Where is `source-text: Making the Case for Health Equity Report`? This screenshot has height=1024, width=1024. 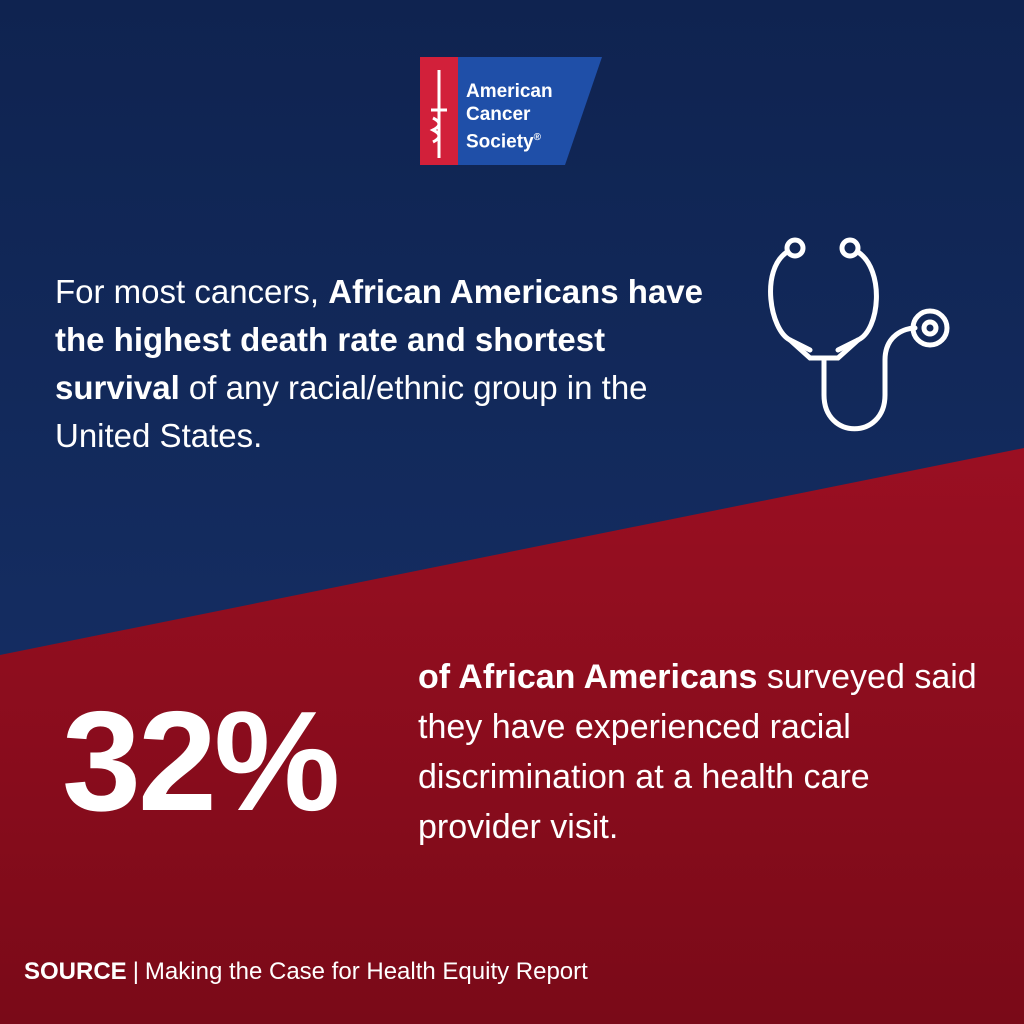 source-text: Making the Case for Health Equity Report is located at coordinates (366, 971).